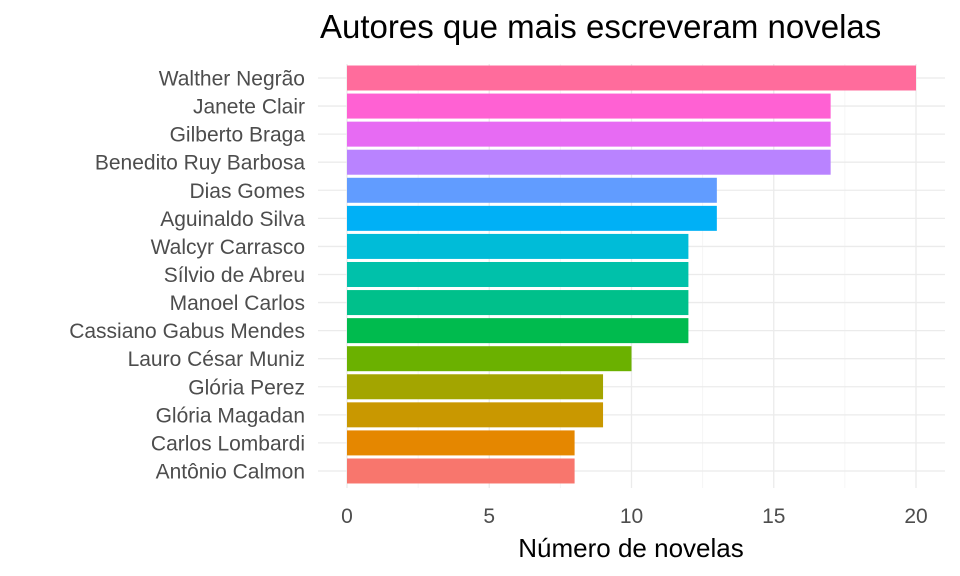 The width and height of the screenshot is (960, 576). What do you see at coordinates (187, 331) in the screenshot?
I see `category-label: Cassiano Gabus Mendes` at bounding box center [187, 331].